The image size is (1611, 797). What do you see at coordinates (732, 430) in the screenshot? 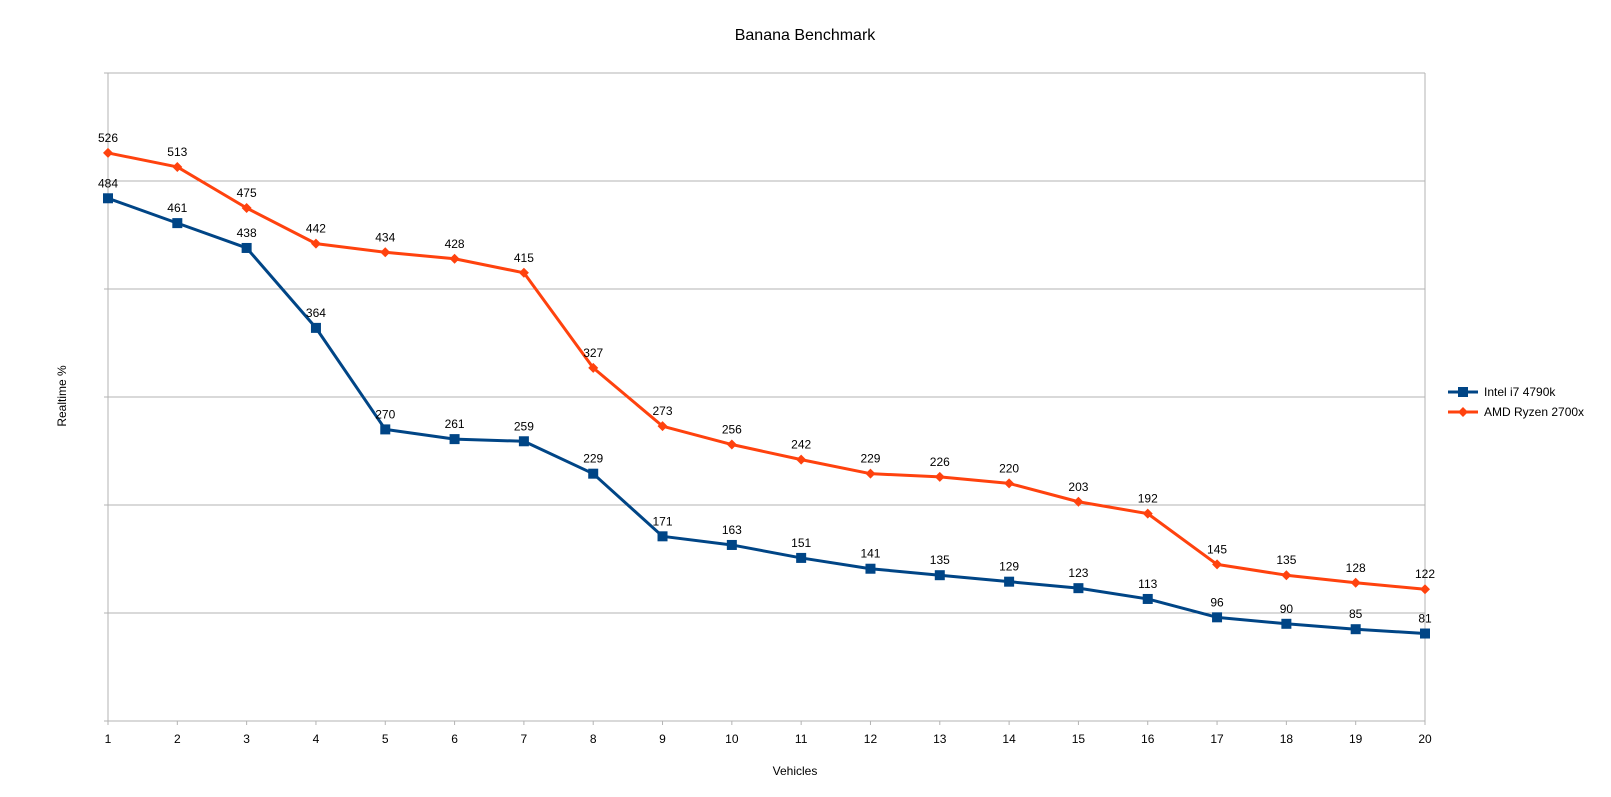
I see `data-label: 256` at bounding box center [732, 430].